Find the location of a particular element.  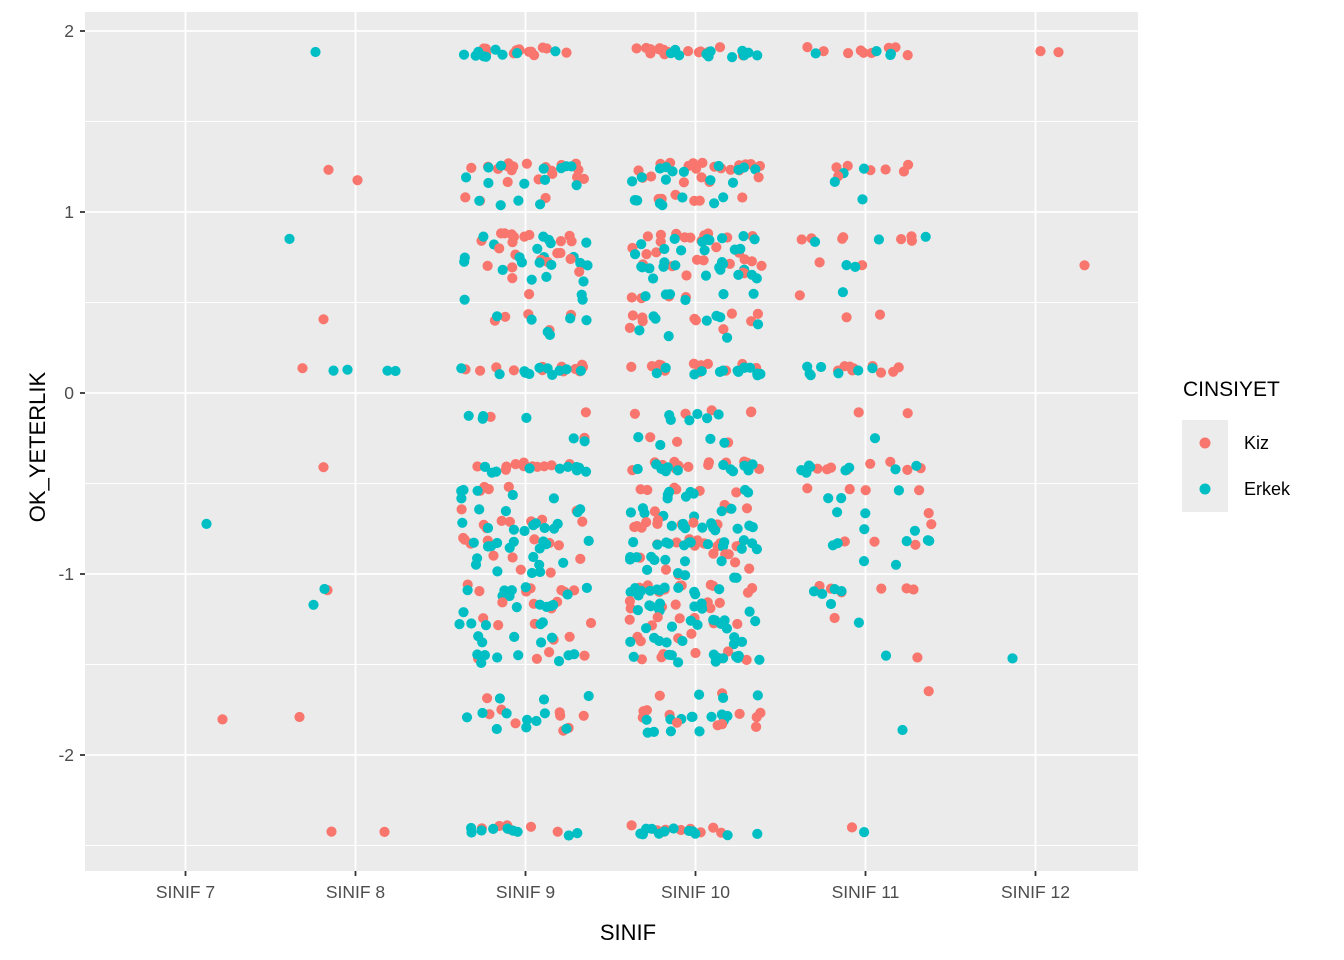

svg-text: 2 is located at coordinates (69, 31).